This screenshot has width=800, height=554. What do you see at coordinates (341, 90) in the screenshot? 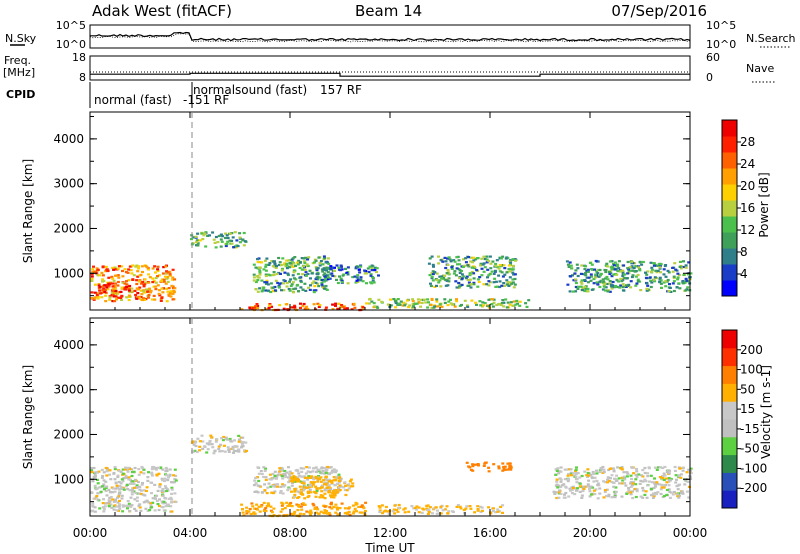
I see `cpid-mode-2-id: 157 RF` at bounding box center [341, 90].